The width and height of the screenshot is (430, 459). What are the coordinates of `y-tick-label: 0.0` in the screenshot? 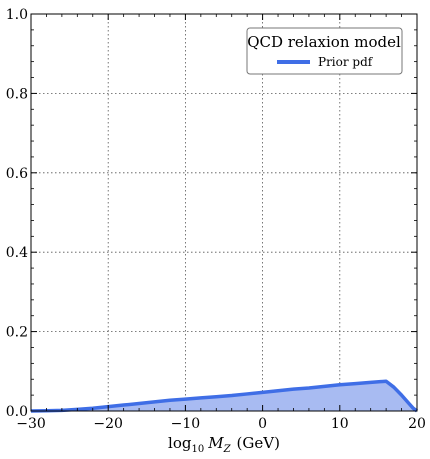 It's located at (17, 412).